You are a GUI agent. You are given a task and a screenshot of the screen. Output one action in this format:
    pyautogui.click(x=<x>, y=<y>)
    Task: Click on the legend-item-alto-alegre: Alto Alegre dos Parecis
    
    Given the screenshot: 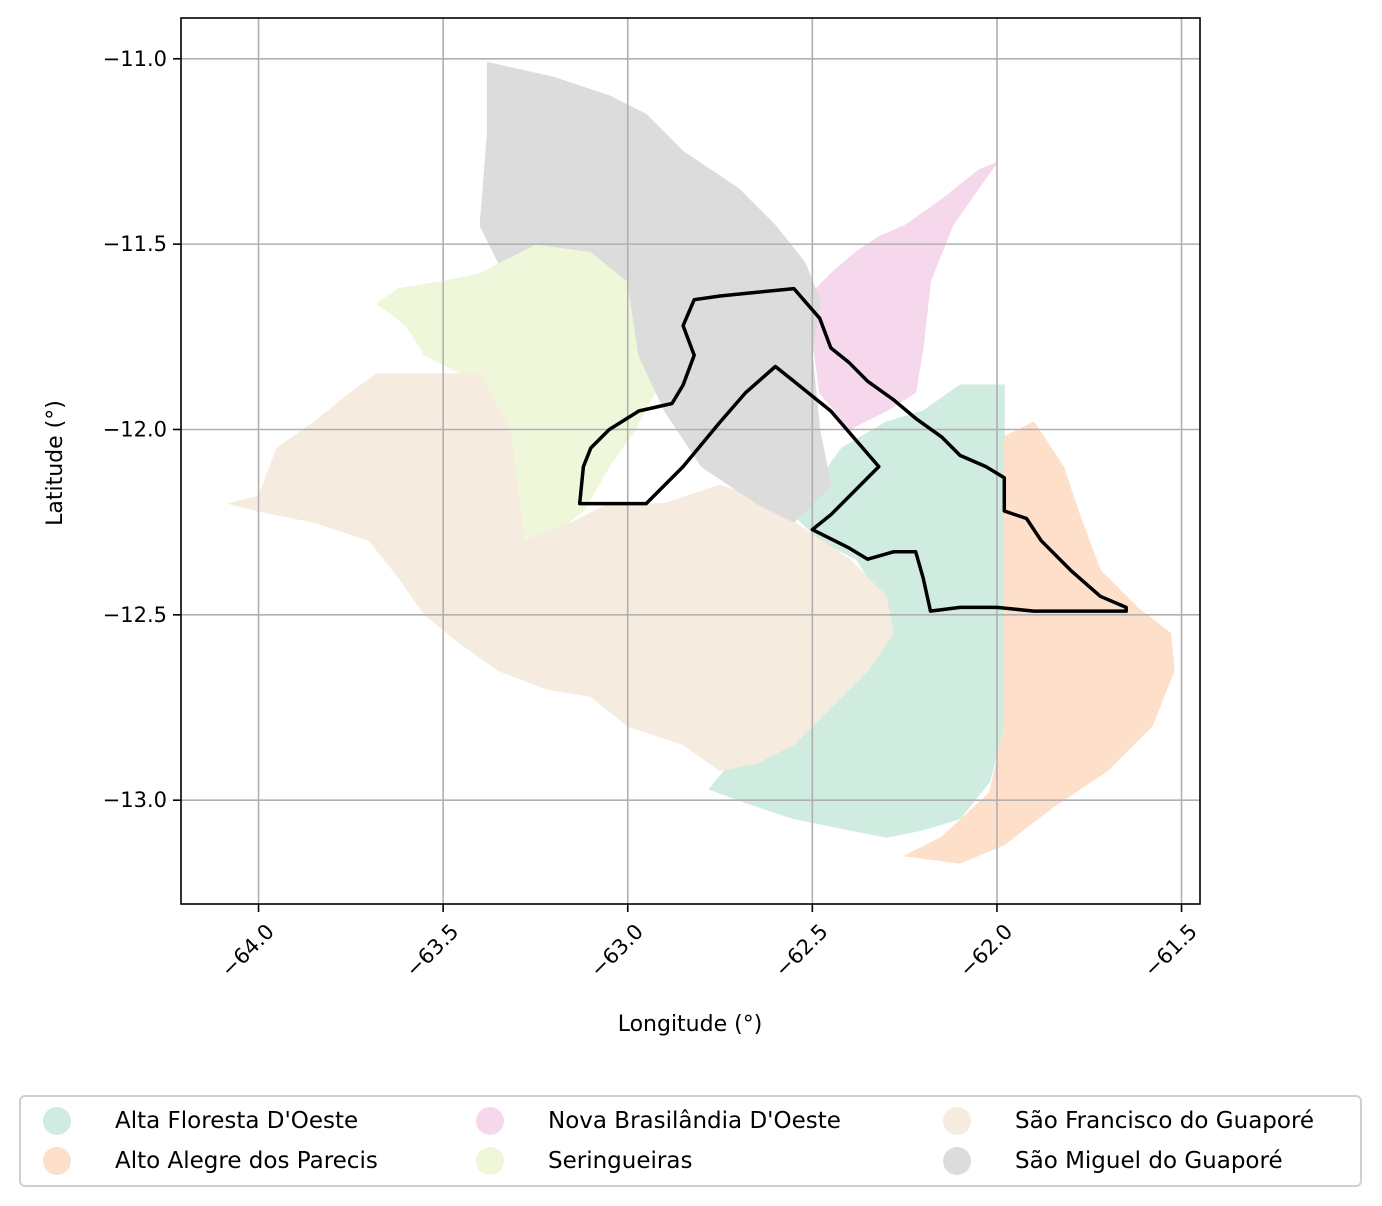 What is the action you would take?
    pyautogui.click(x=210, y=1161)
    